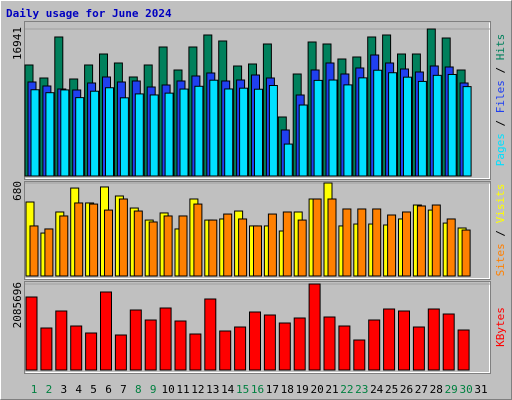  Describe the element at coordinates (436, 389) in the screenshot. I see `x-tick-label: 28` at that location.